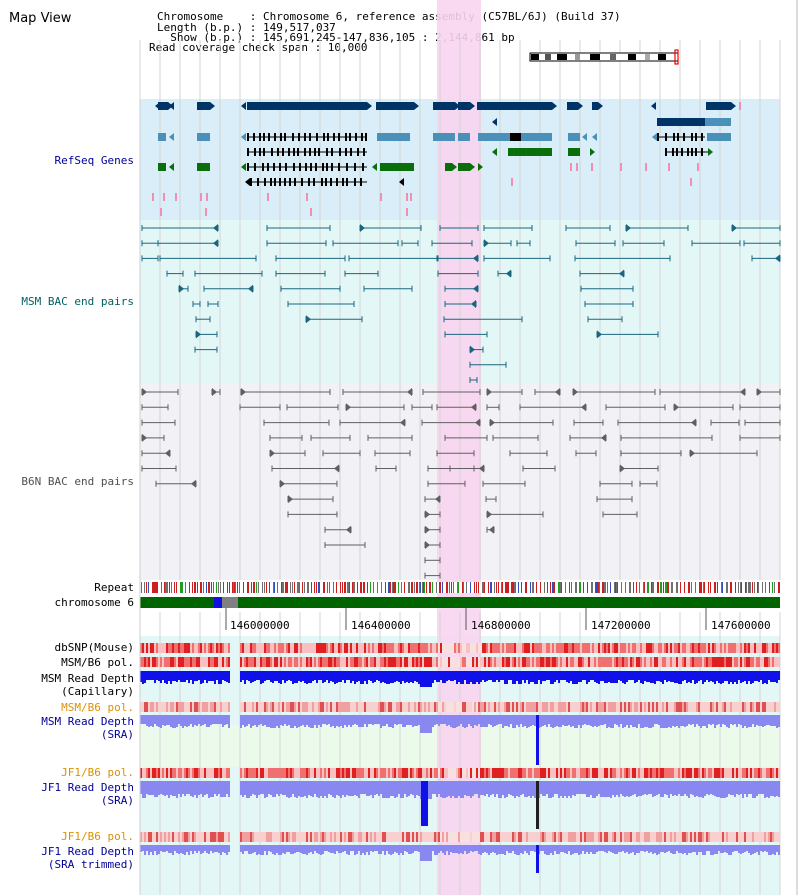 The height and width of the screenshot is (895, 800). What do you see at coordinates (381, 197) in the screenshot?
I see `small-feature` at bounding box center [381, 197].